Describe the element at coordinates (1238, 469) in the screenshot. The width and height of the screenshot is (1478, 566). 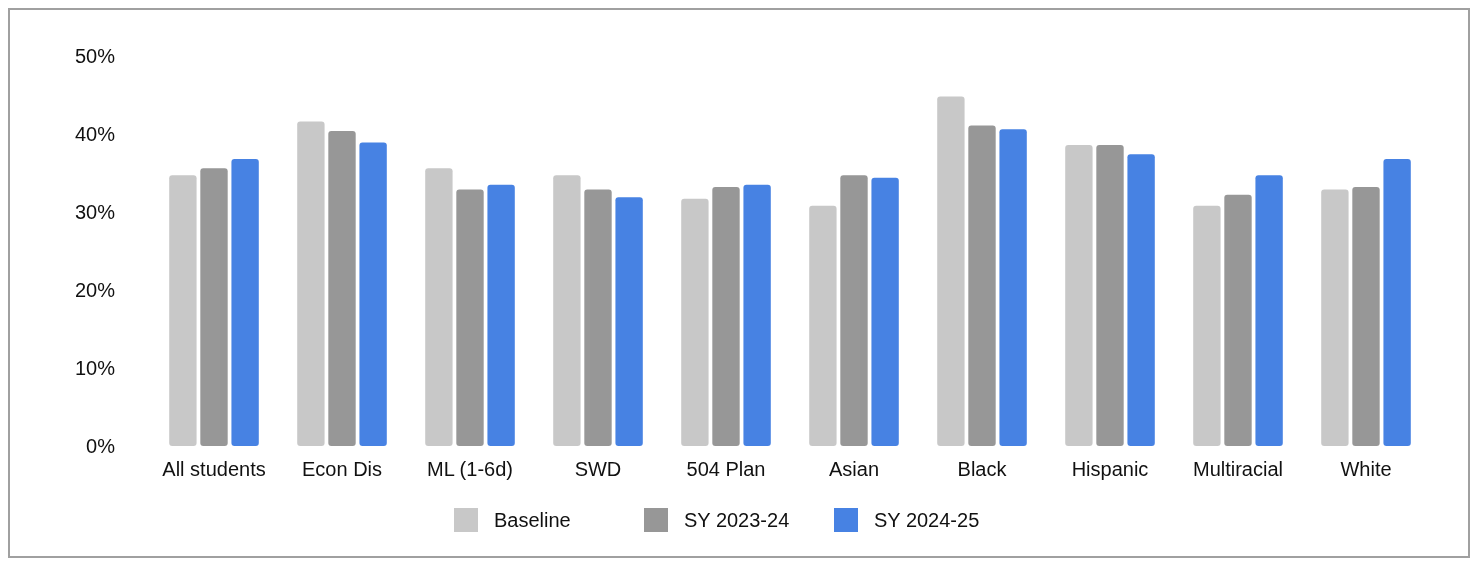
I see `x-tick-label: Multiracial` at that location.